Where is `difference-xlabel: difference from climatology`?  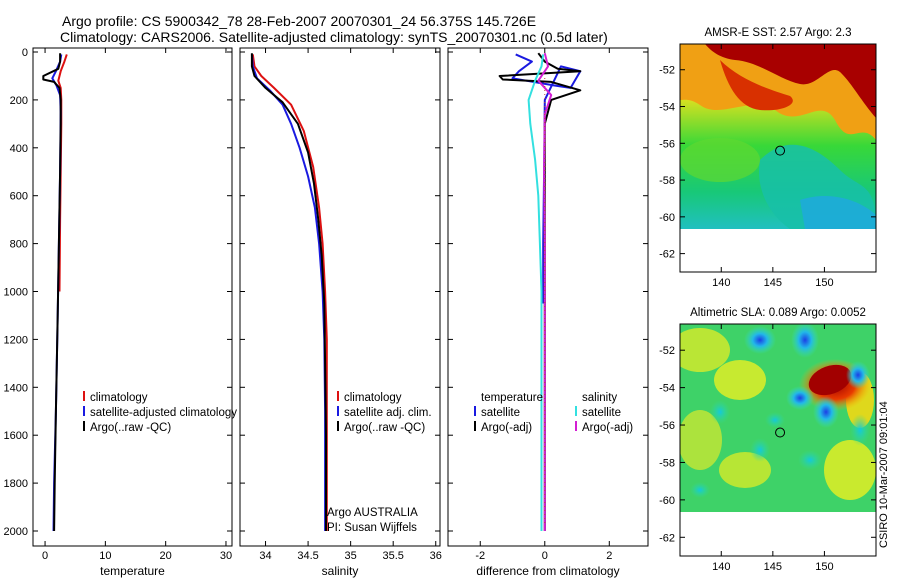
difference-xlabel: difference from climatology is located at coordinates (547, 571).